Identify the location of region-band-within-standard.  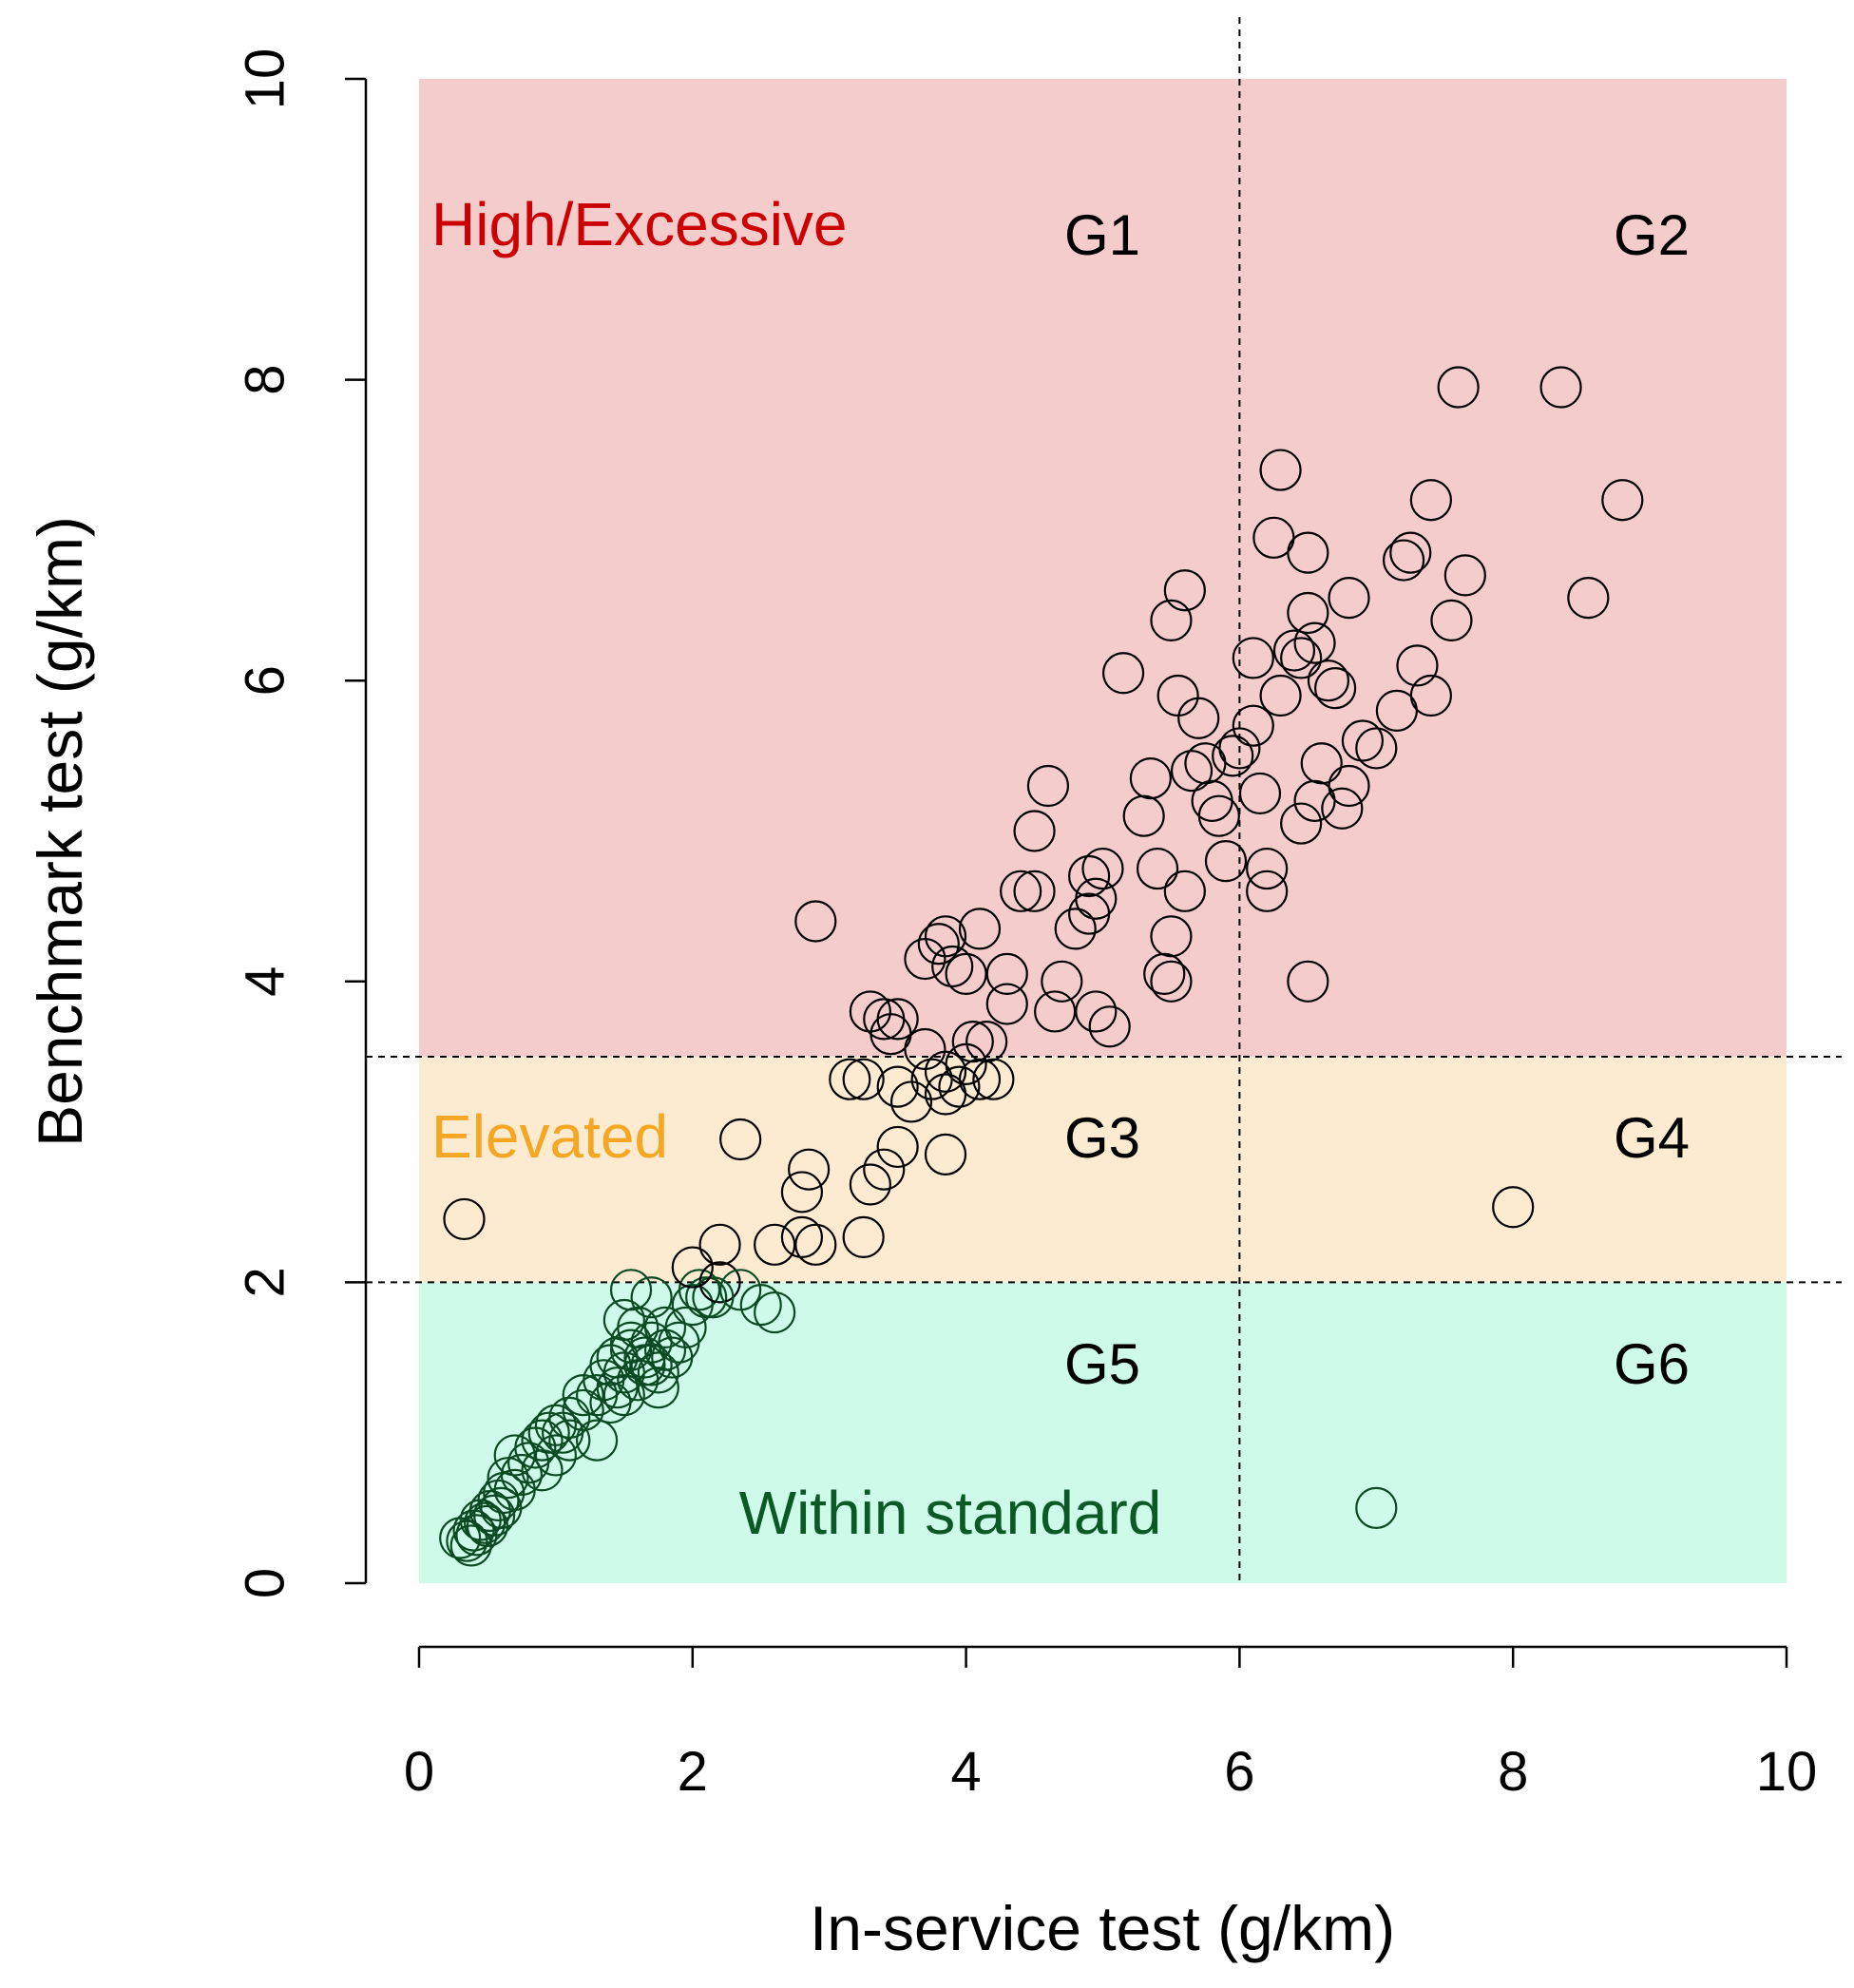
(1103, 1432).